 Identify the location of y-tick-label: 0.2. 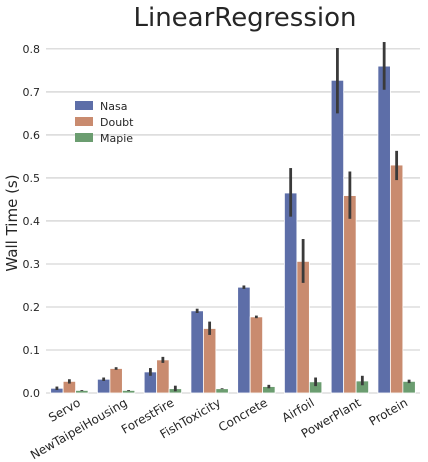
(32, 307).